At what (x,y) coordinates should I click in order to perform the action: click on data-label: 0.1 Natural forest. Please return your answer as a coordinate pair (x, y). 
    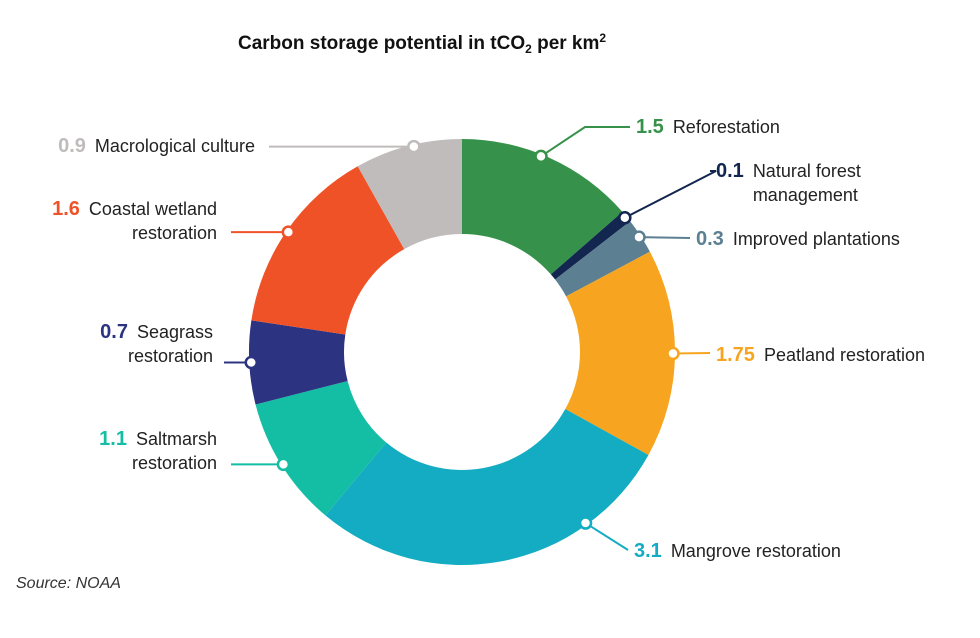
    Looking at the image, I should click on (788, 171).